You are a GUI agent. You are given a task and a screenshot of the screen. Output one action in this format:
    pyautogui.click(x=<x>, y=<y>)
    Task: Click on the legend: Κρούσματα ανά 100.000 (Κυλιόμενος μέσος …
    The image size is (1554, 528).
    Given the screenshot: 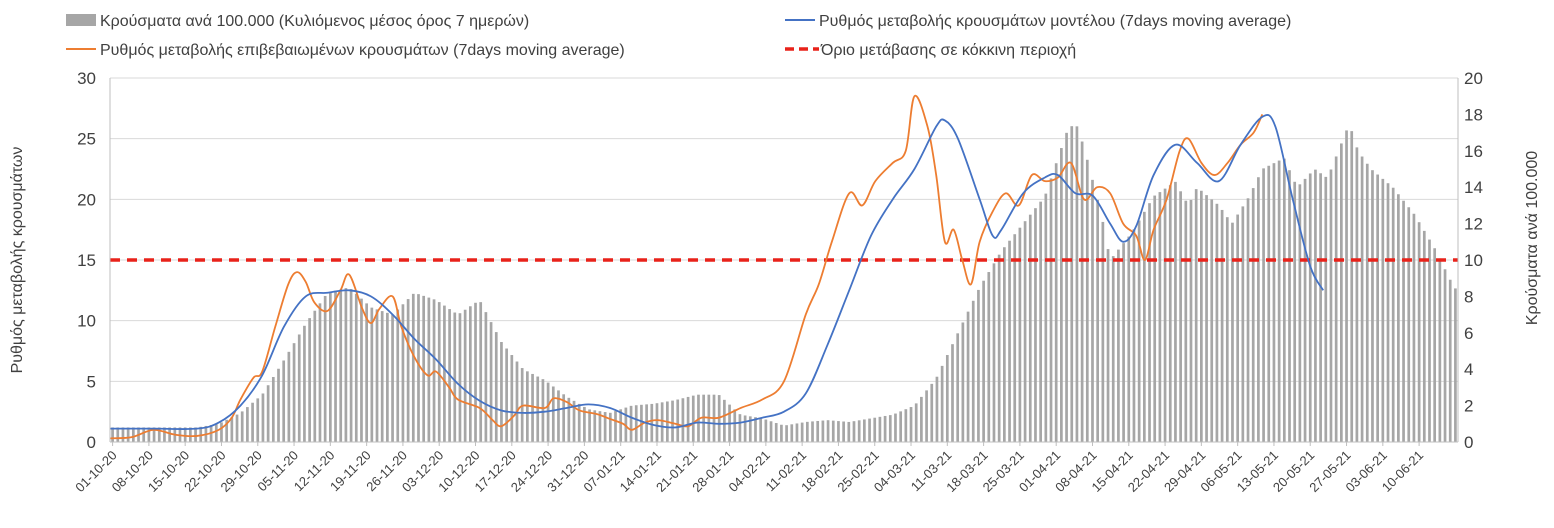 What is the action you would take?
    pyautogui.click(x=678, y=36)
    